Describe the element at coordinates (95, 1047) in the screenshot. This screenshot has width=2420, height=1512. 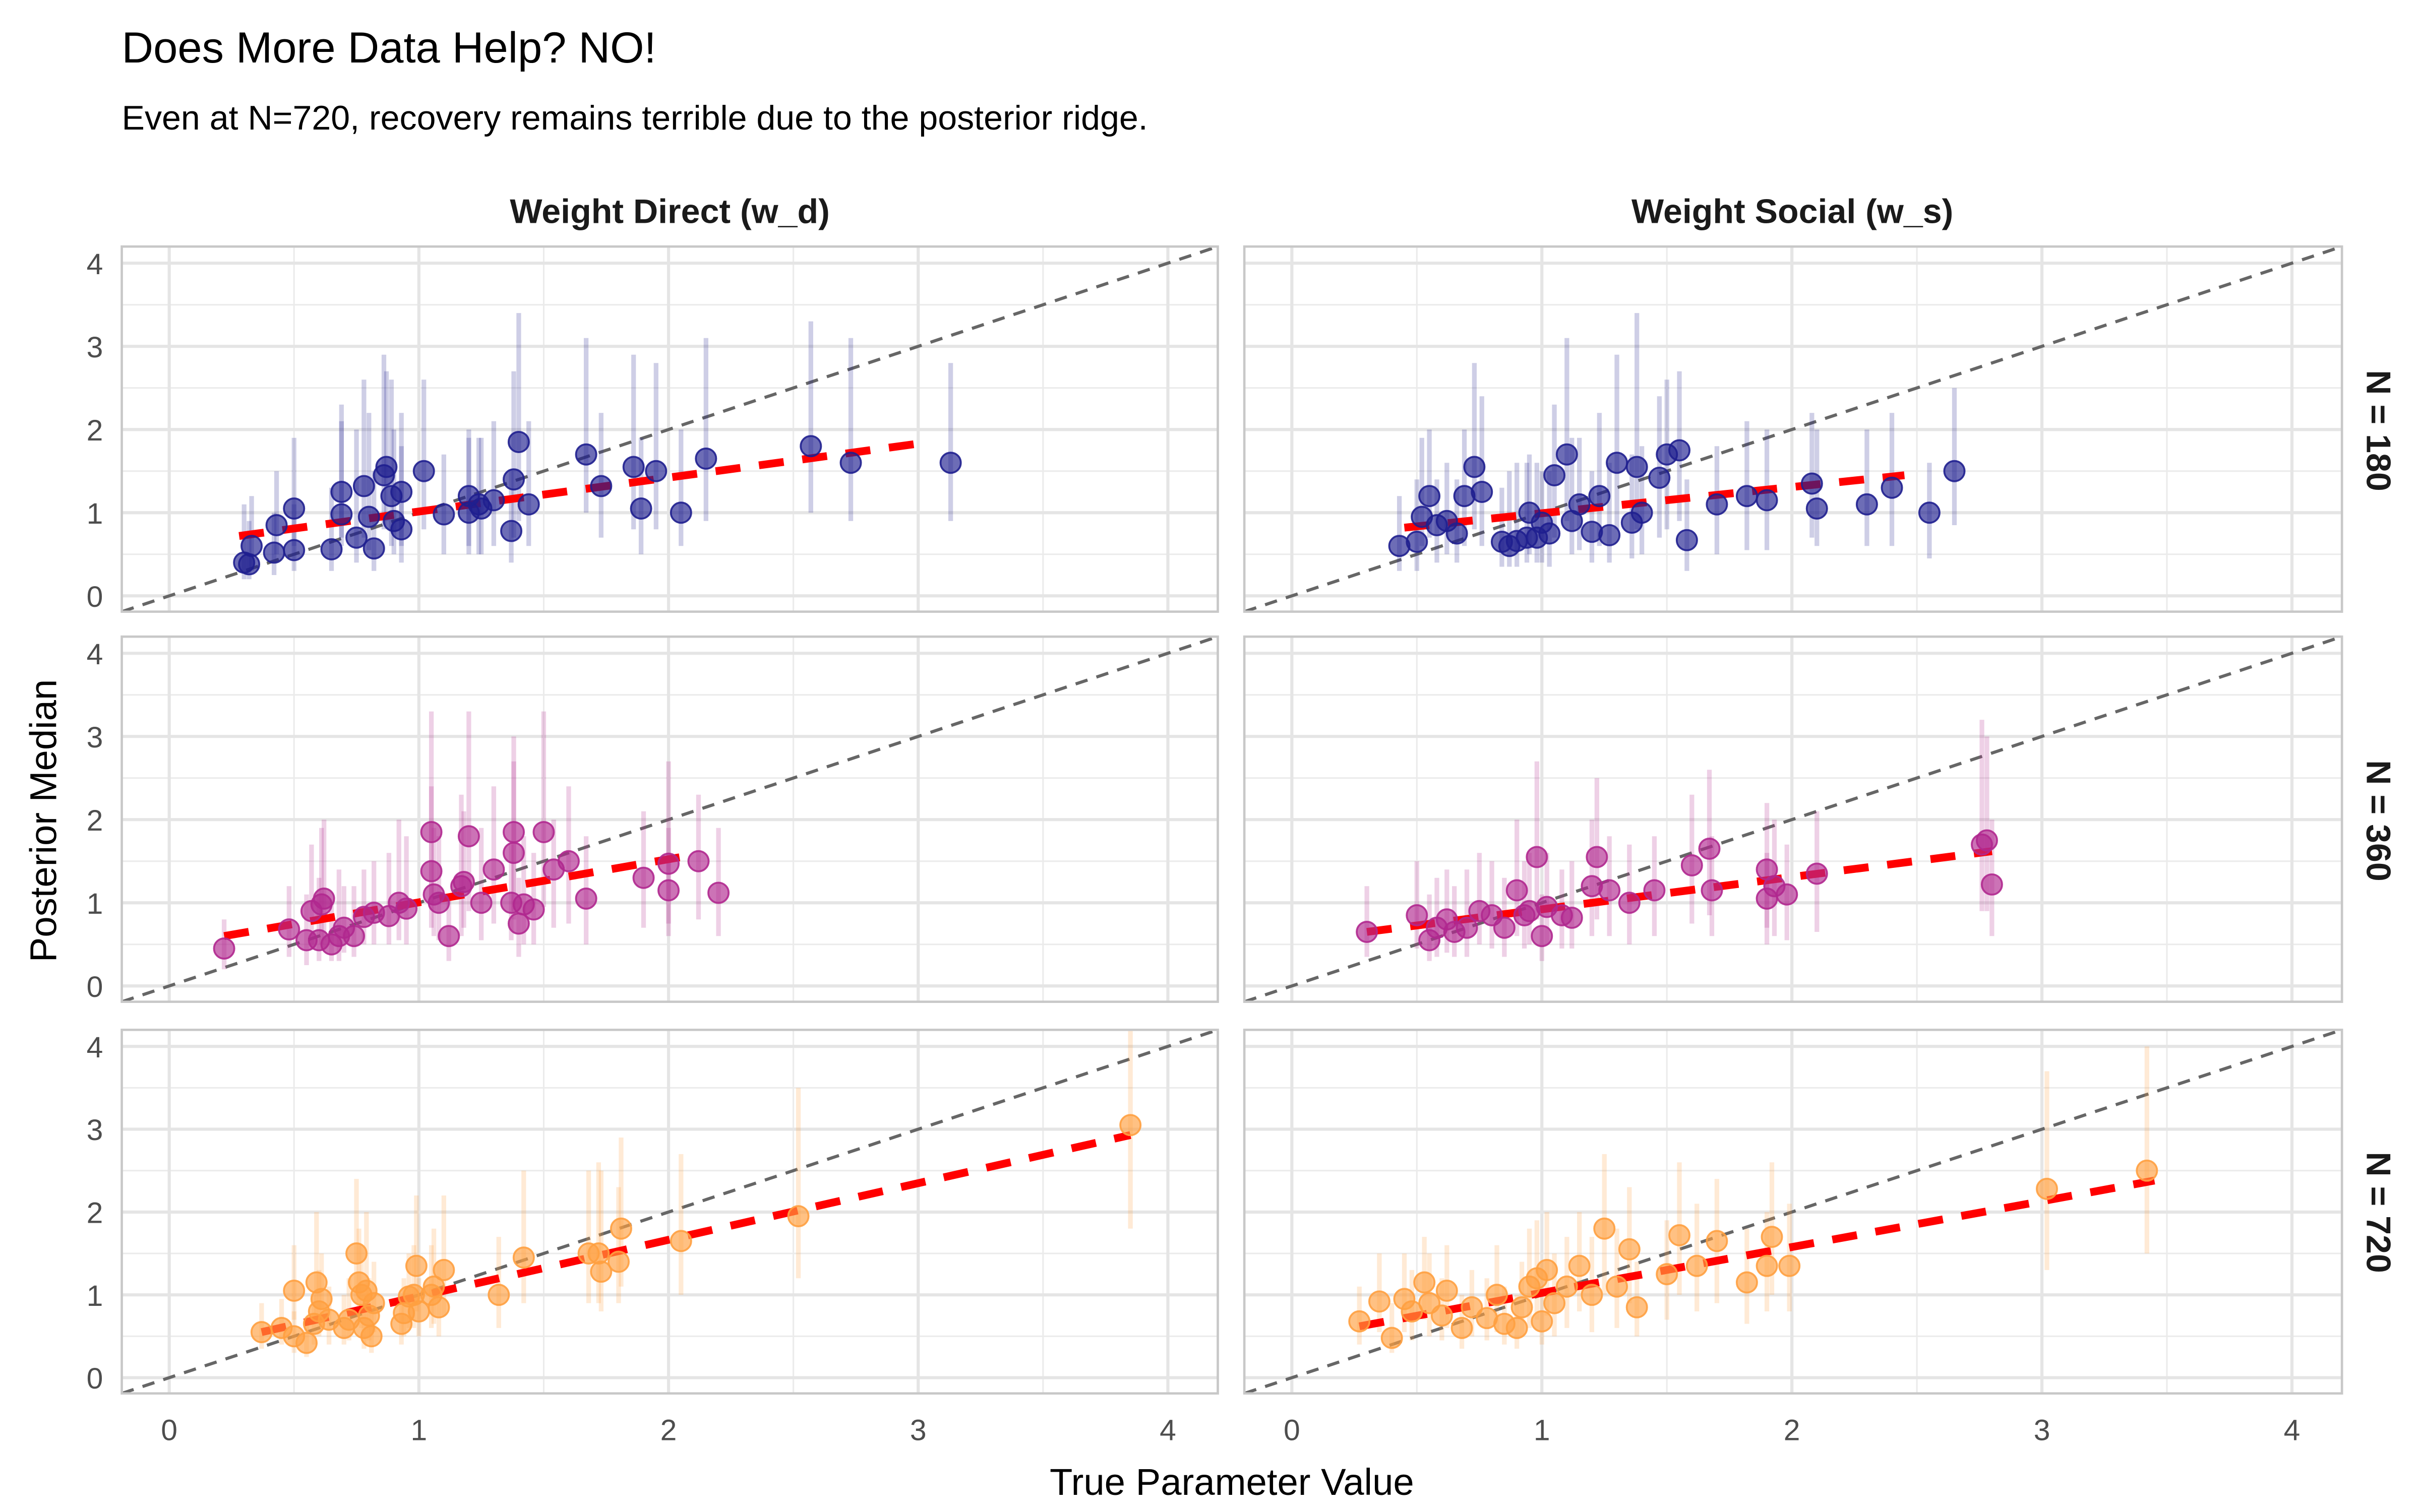
I see `y-tick-label: 4` at that location.